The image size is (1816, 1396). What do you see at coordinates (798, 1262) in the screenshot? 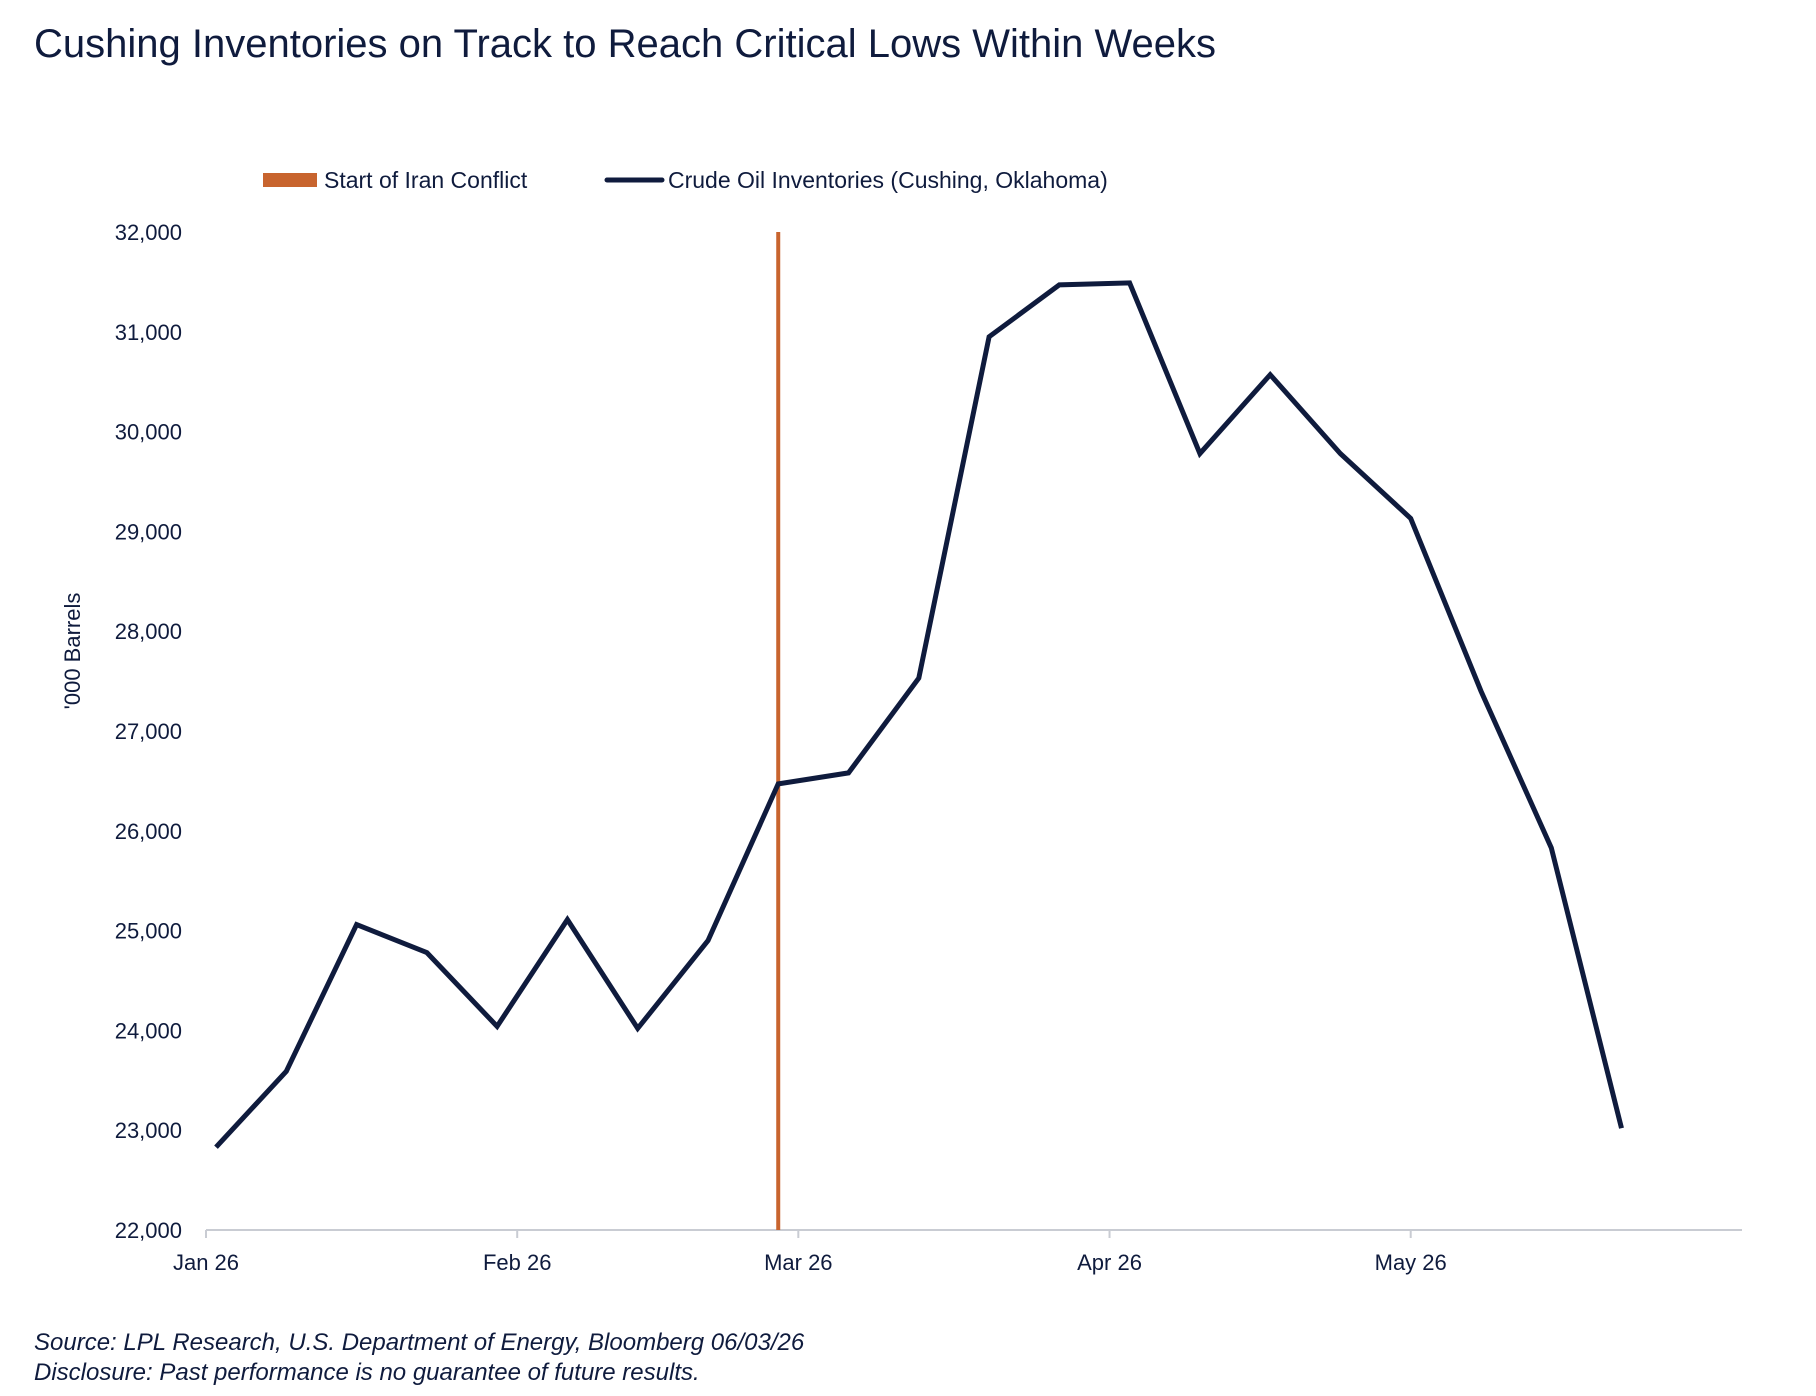
I see `x-tick-label: Mar 26` at bounding box center [798, 1262].